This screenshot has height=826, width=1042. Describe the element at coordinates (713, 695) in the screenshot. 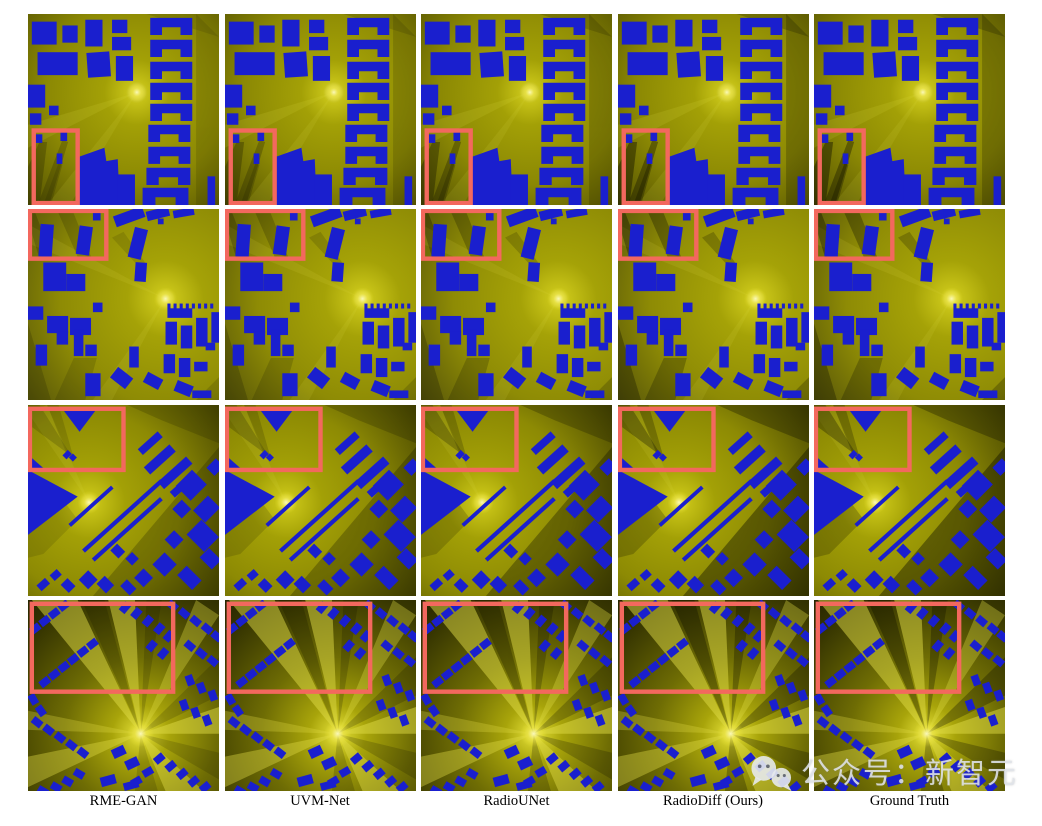

I see `panel-row4-radiodiff-ours` at that location.